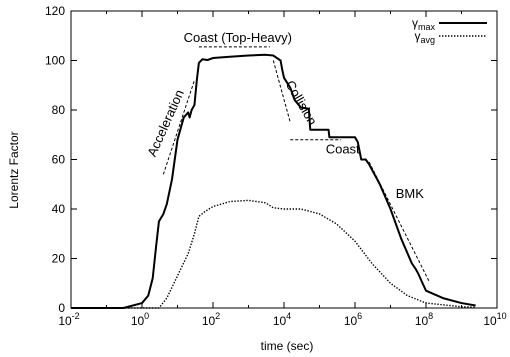 The width and height of the screenshot is (510, 357). I want to click on x-tick-label: 10², so click(211, 319).